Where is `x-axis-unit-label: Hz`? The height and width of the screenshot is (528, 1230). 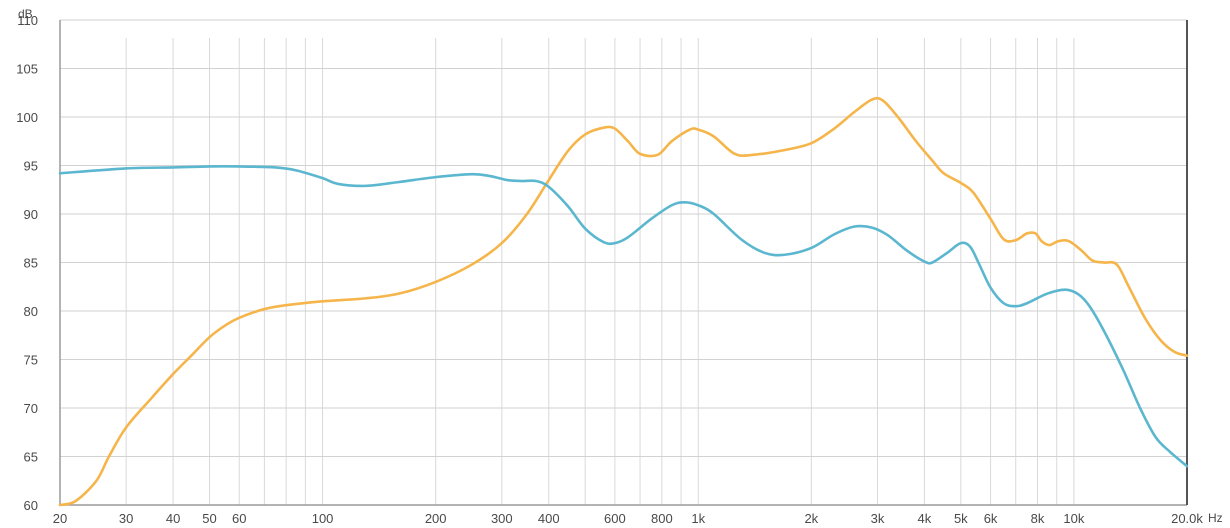
x-axis-unit-label: Hz is located at coordinates (1215, 518).